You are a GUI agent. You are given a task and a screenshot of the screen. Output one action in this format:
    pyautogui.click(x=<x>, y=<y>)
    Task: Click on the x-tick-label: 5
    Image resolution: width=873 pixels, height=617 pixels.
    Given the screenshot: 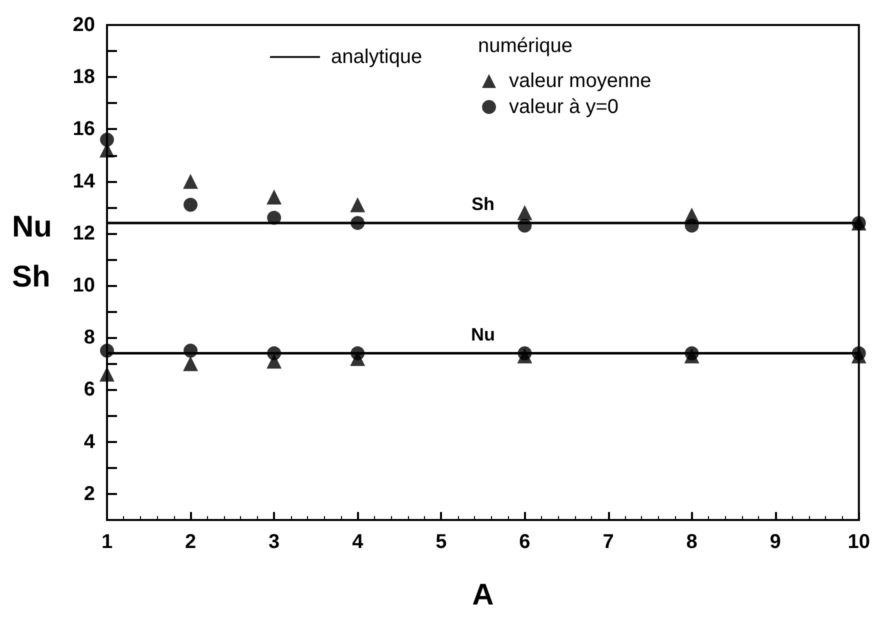 What is the action you would take?
    pyautogui.click(x=441, y=542)
    